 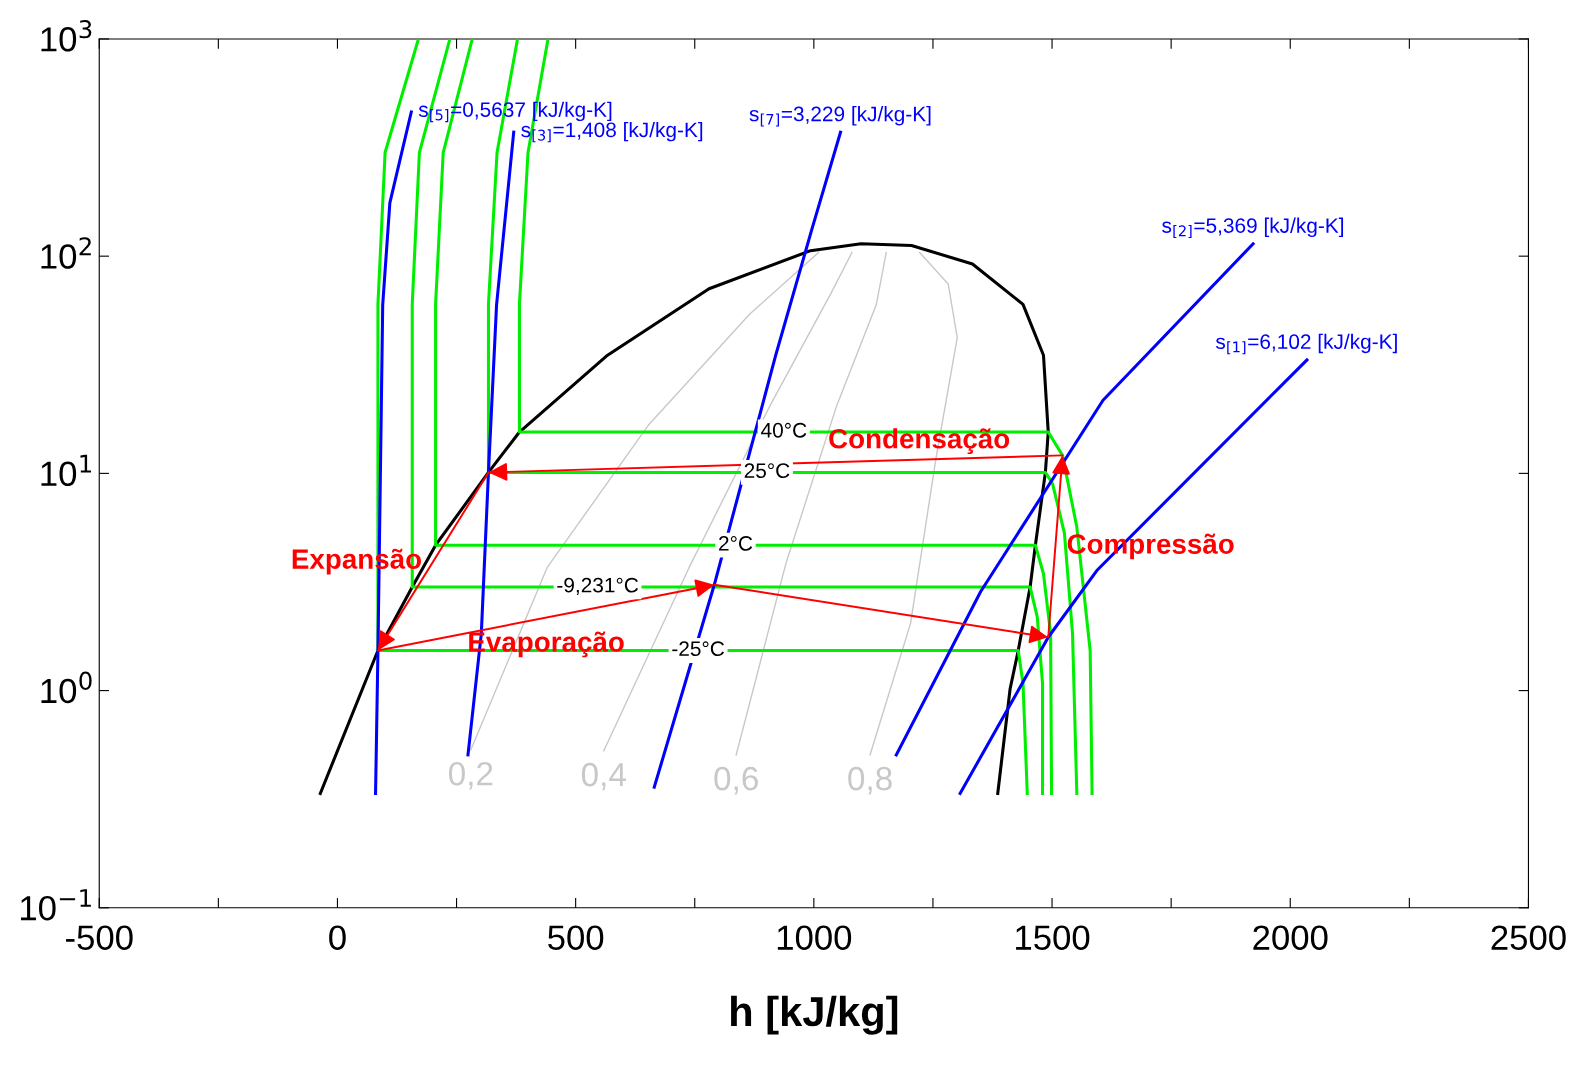 What do you see at coordinates (1528, 937) in the screenshot?
I see `x-tick-label: 2500` at bounding box center [1528, 937].